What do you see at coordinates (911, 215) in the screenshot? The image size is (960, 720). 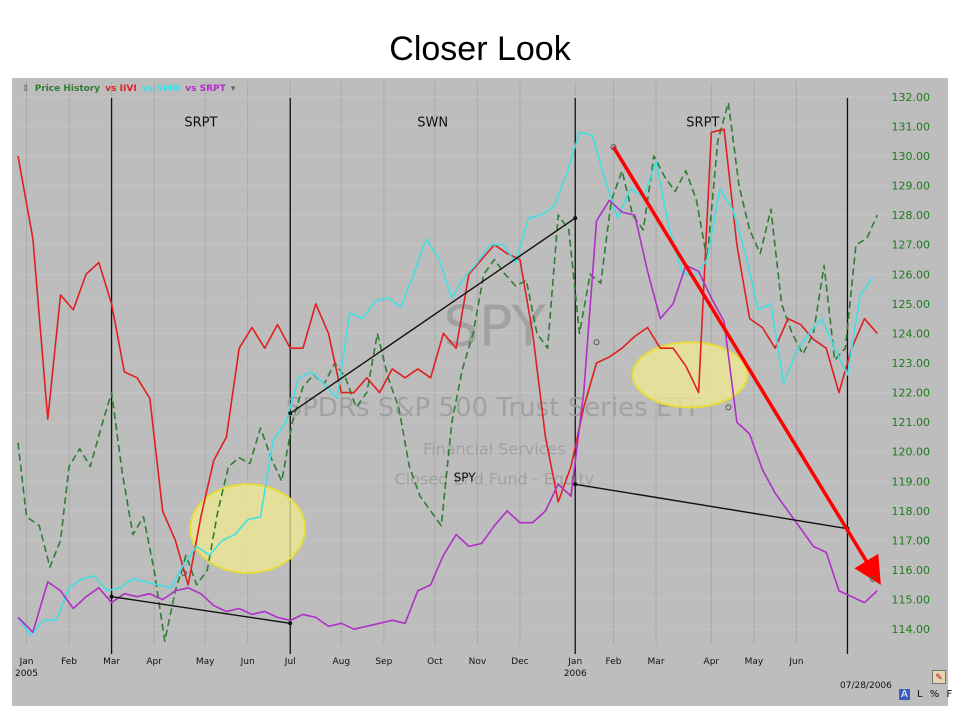 I see `y-tick-label: 128.00` at bounding box center [911, 215].